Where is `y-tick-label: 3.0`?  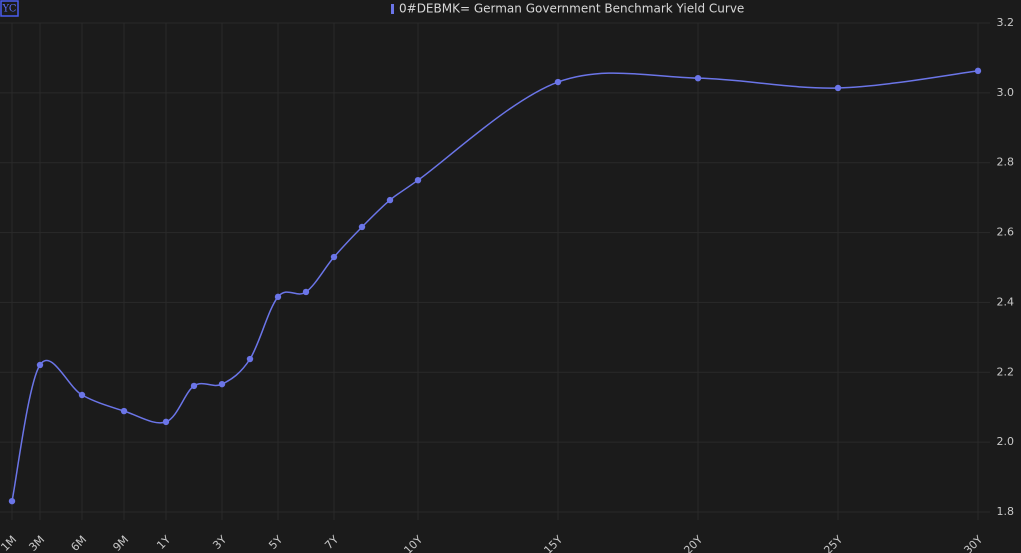
y-tick-label: 3.0 is located at coordinates (1006, 92).